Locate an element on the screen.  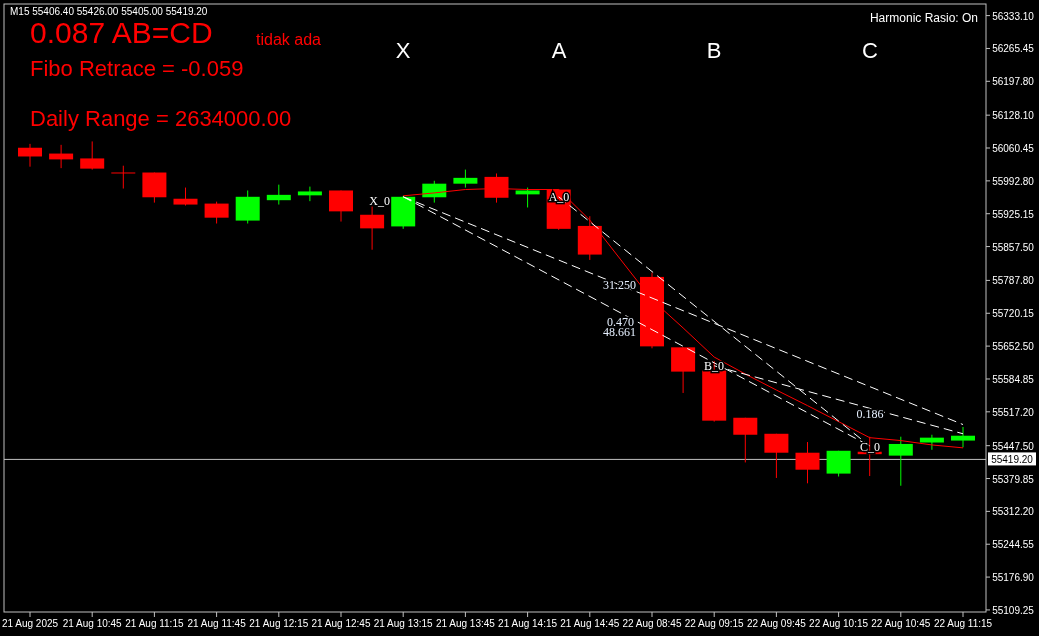
x-tick-label: 22 Aug 11:15 is located at coordinates (963, 623).